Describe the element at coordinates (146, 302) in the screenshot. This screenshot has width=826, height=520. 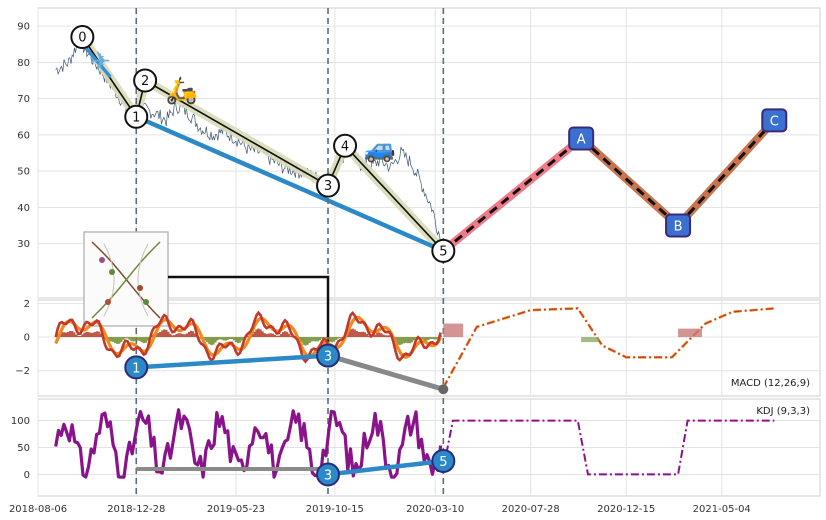
I see `inset-dot` at that location.